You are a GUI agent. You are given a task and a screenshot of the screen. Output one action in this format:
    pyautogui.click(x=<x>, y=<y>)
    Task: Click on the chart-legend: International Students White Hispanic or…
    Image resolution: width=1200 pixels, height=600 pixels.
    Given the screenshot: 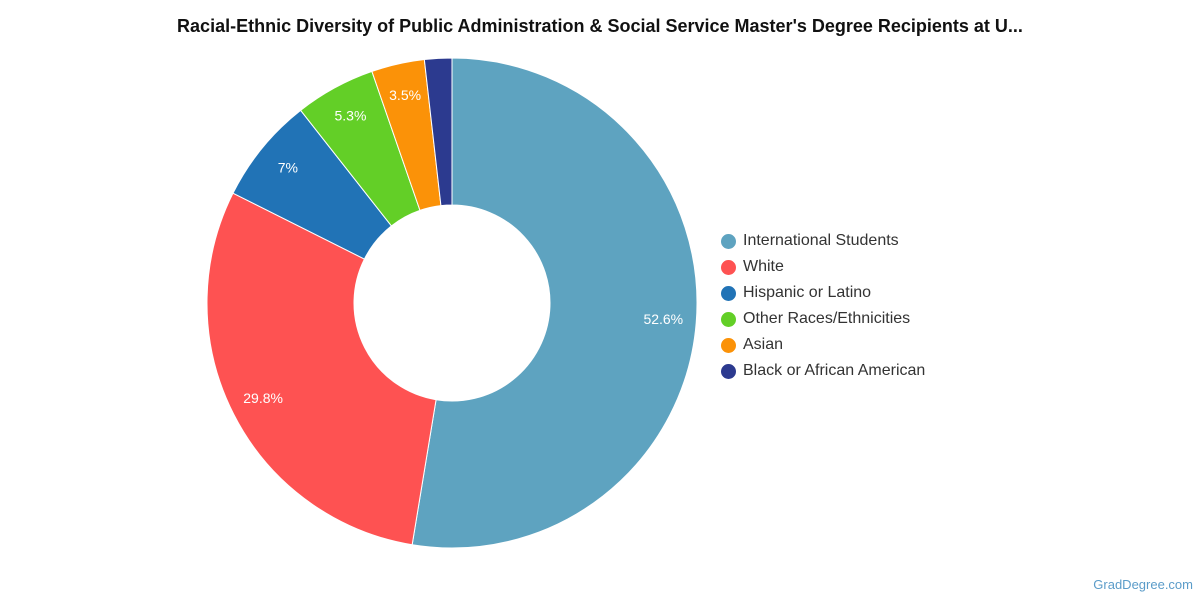 What is the action you would take?
    pyautogui.click(x=823, y=306)
    